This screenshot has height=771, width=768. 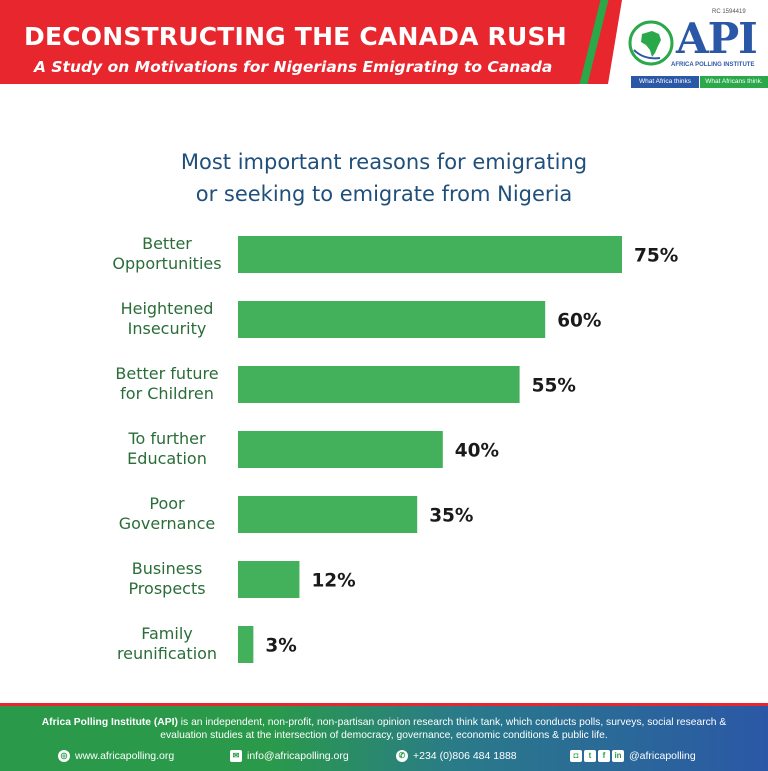 What do you see at coordinates (166, 578) in the screenshot?
I see `category-label-5: Business Prospects` at bounding box center [166, 578].